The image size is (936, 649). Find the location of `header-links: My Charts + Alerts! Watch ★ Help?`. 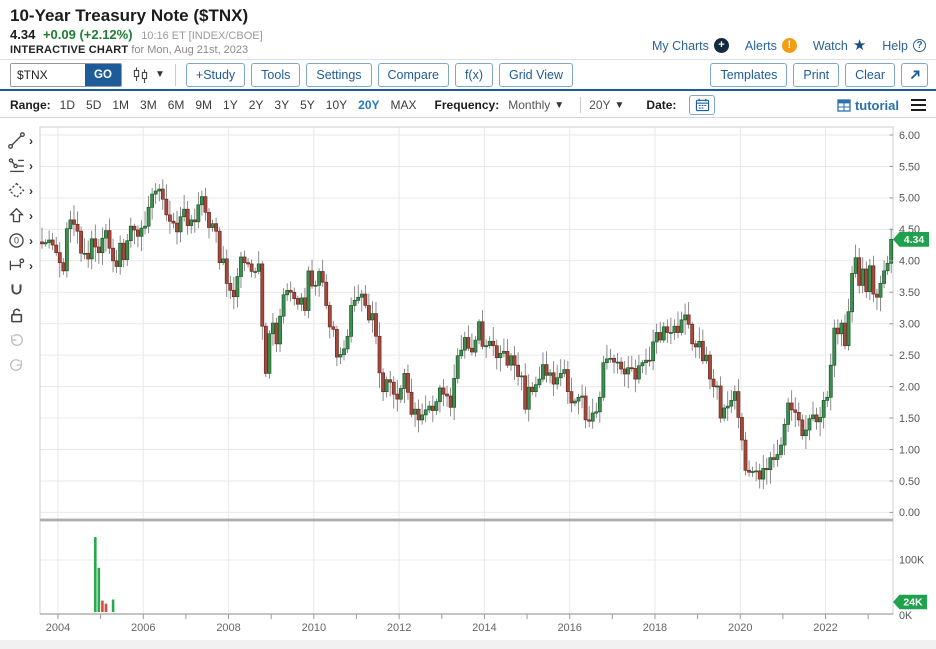

header-links: My Charts + Alerts! Watch ★ Help? is located at coordinates (789, 45).